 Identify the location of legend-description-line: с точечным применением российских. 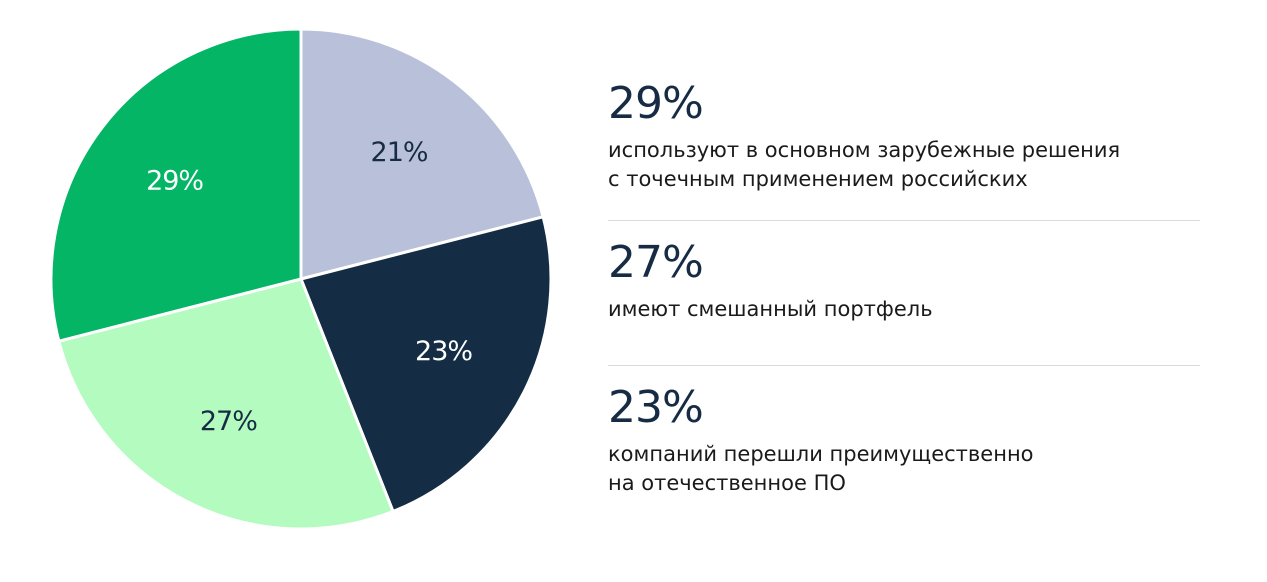
(818, 179).